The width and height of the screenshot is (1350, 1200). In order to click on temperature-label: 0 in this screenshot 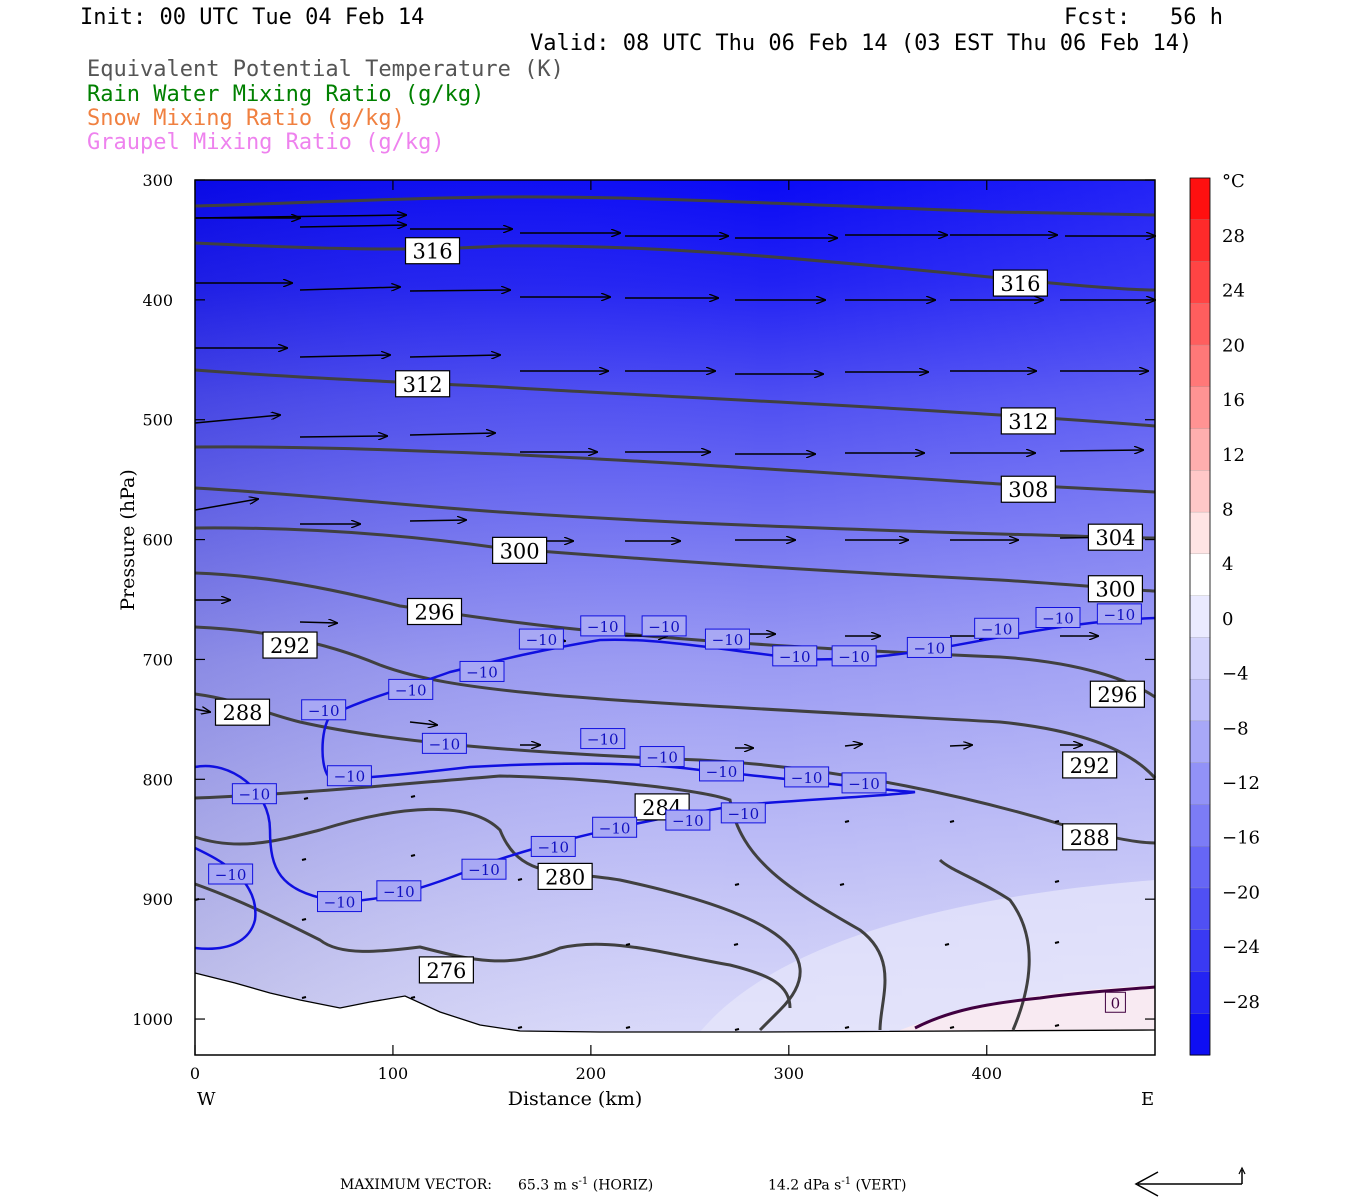, I will do `click(1115, 1002)`.